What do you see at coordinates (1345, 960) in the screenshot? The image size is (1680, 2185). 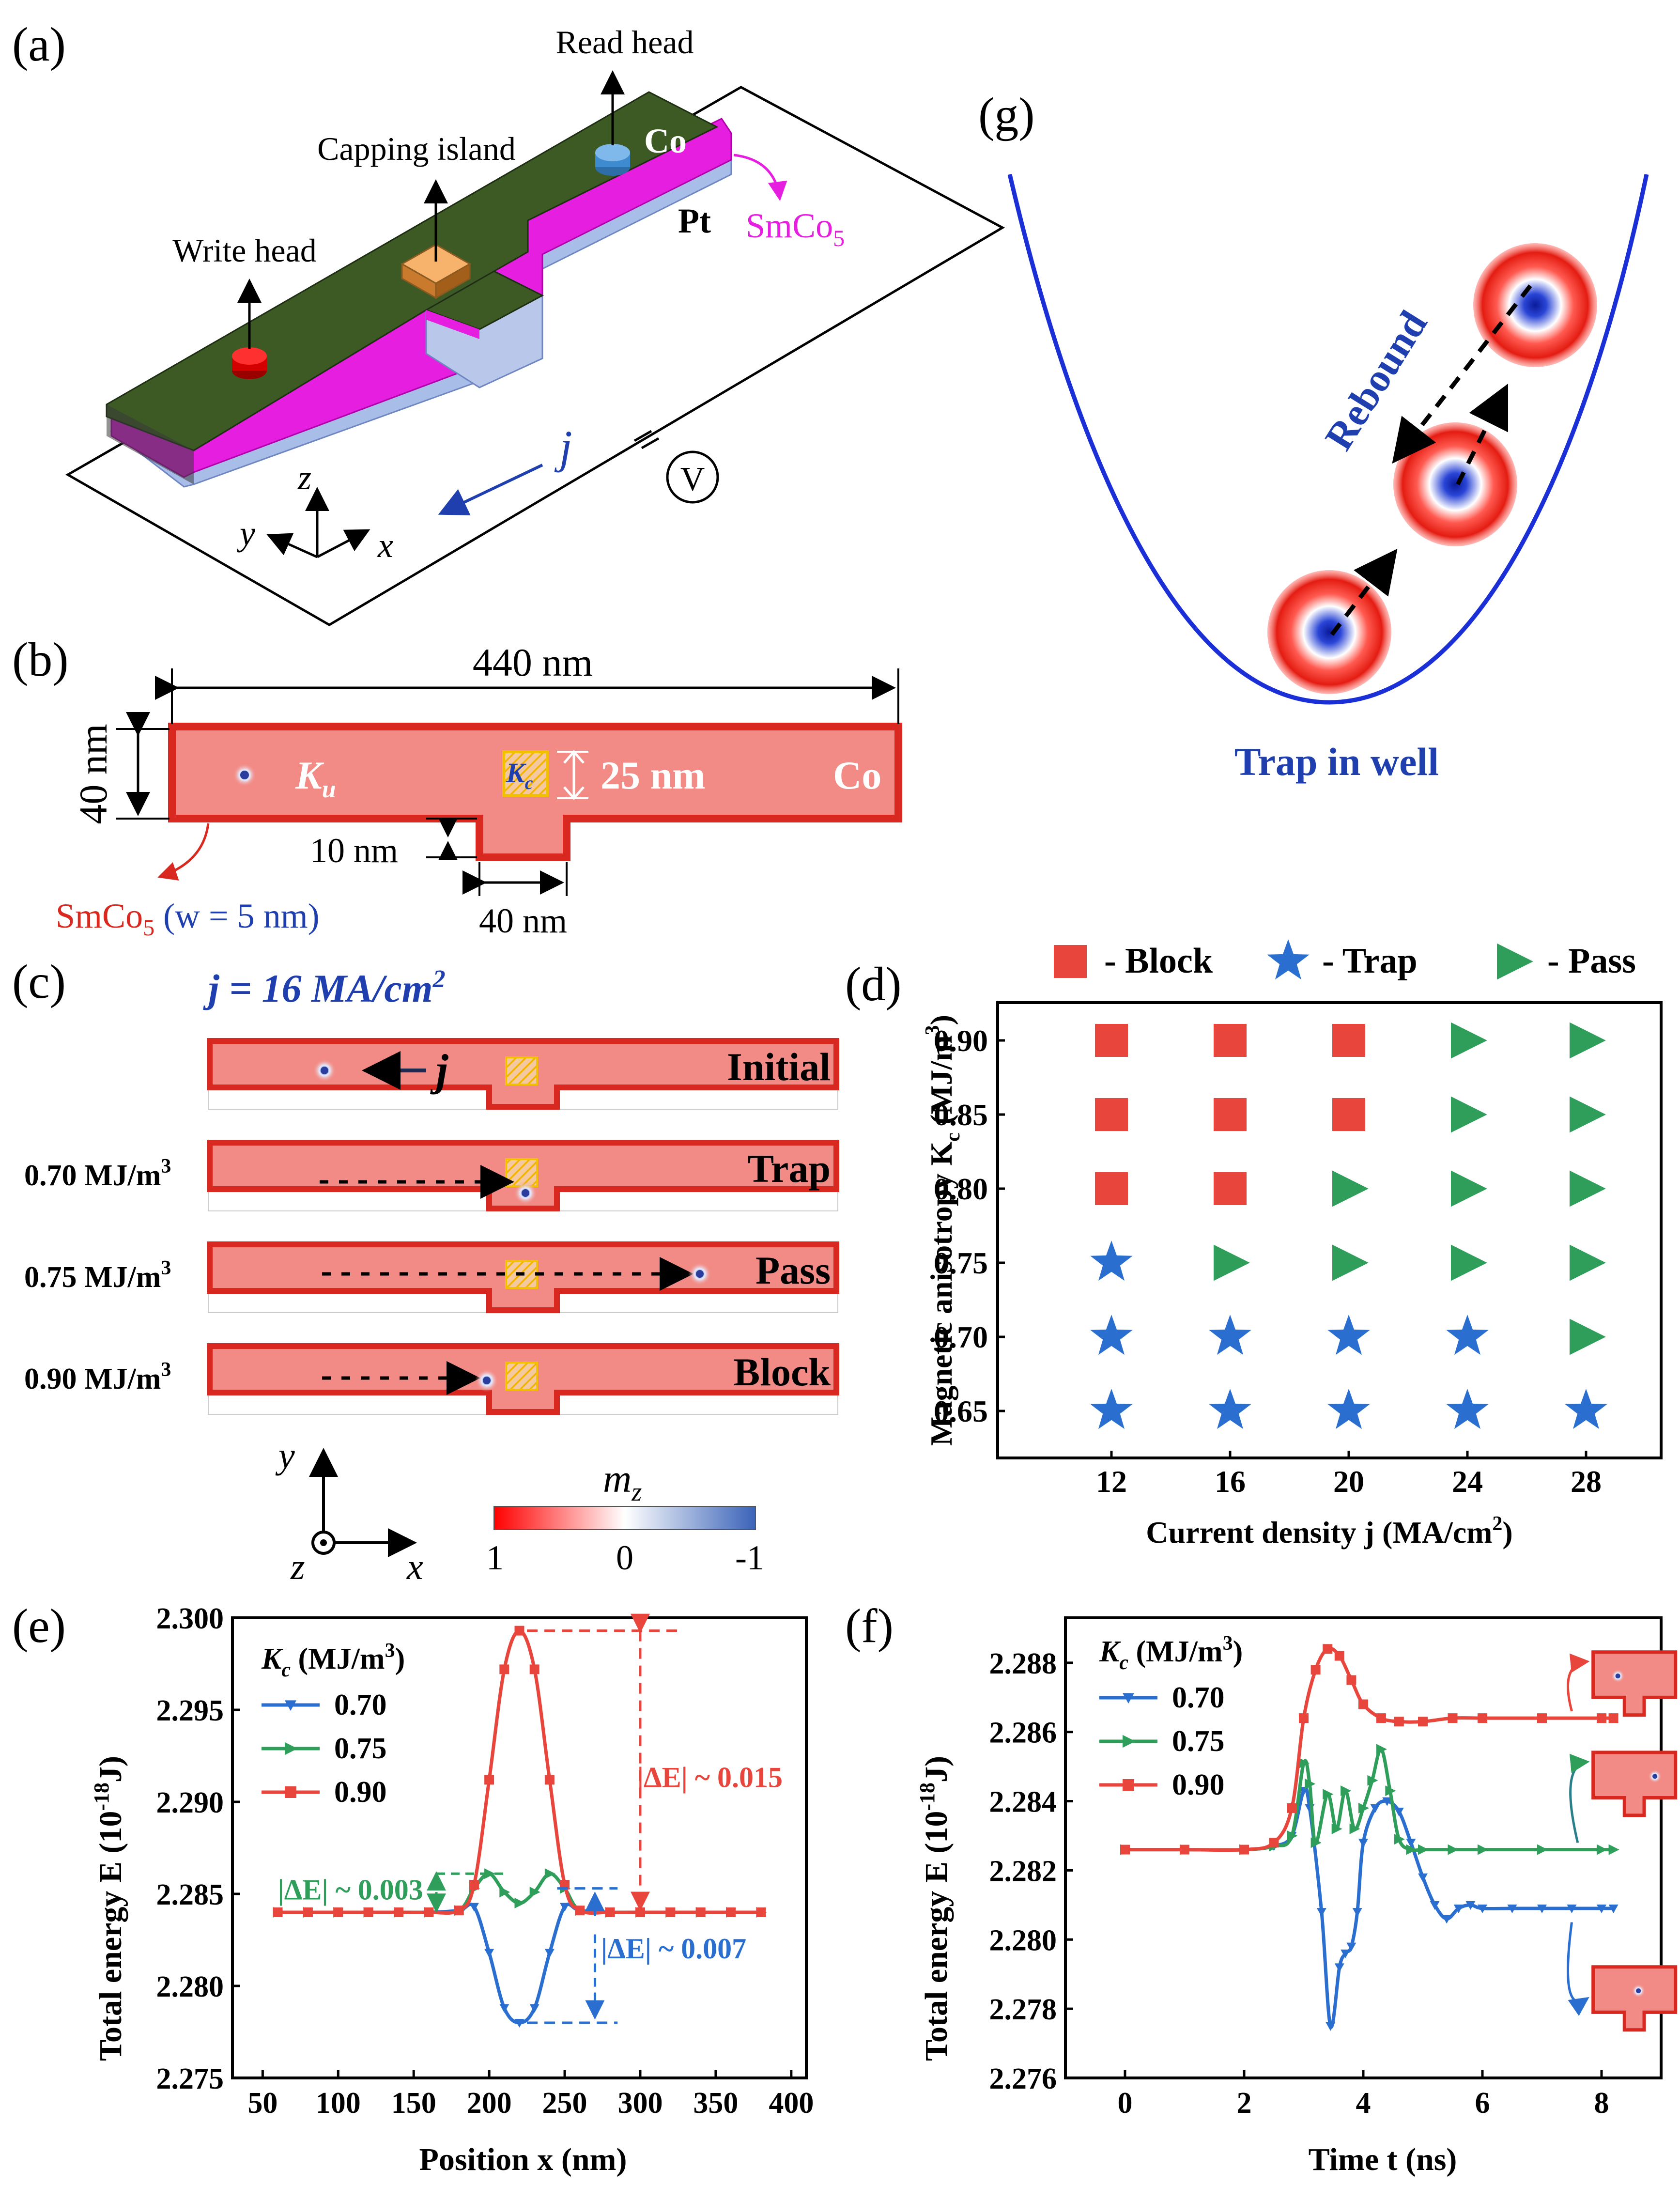 I see `phase-legend: - Block - Trap - Pass` at bounding box center [1345, 960].